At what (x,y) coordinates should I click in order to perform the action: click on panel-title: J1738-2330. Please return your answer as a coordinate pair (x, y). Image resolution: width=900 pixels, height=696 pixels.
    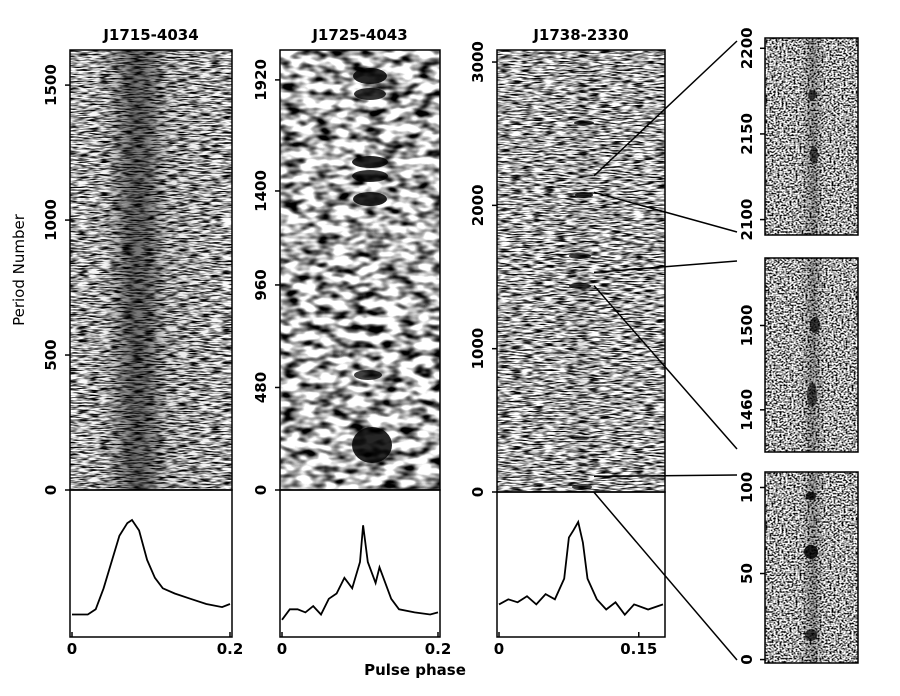
    Looking at the image, I should click on (580, 35).